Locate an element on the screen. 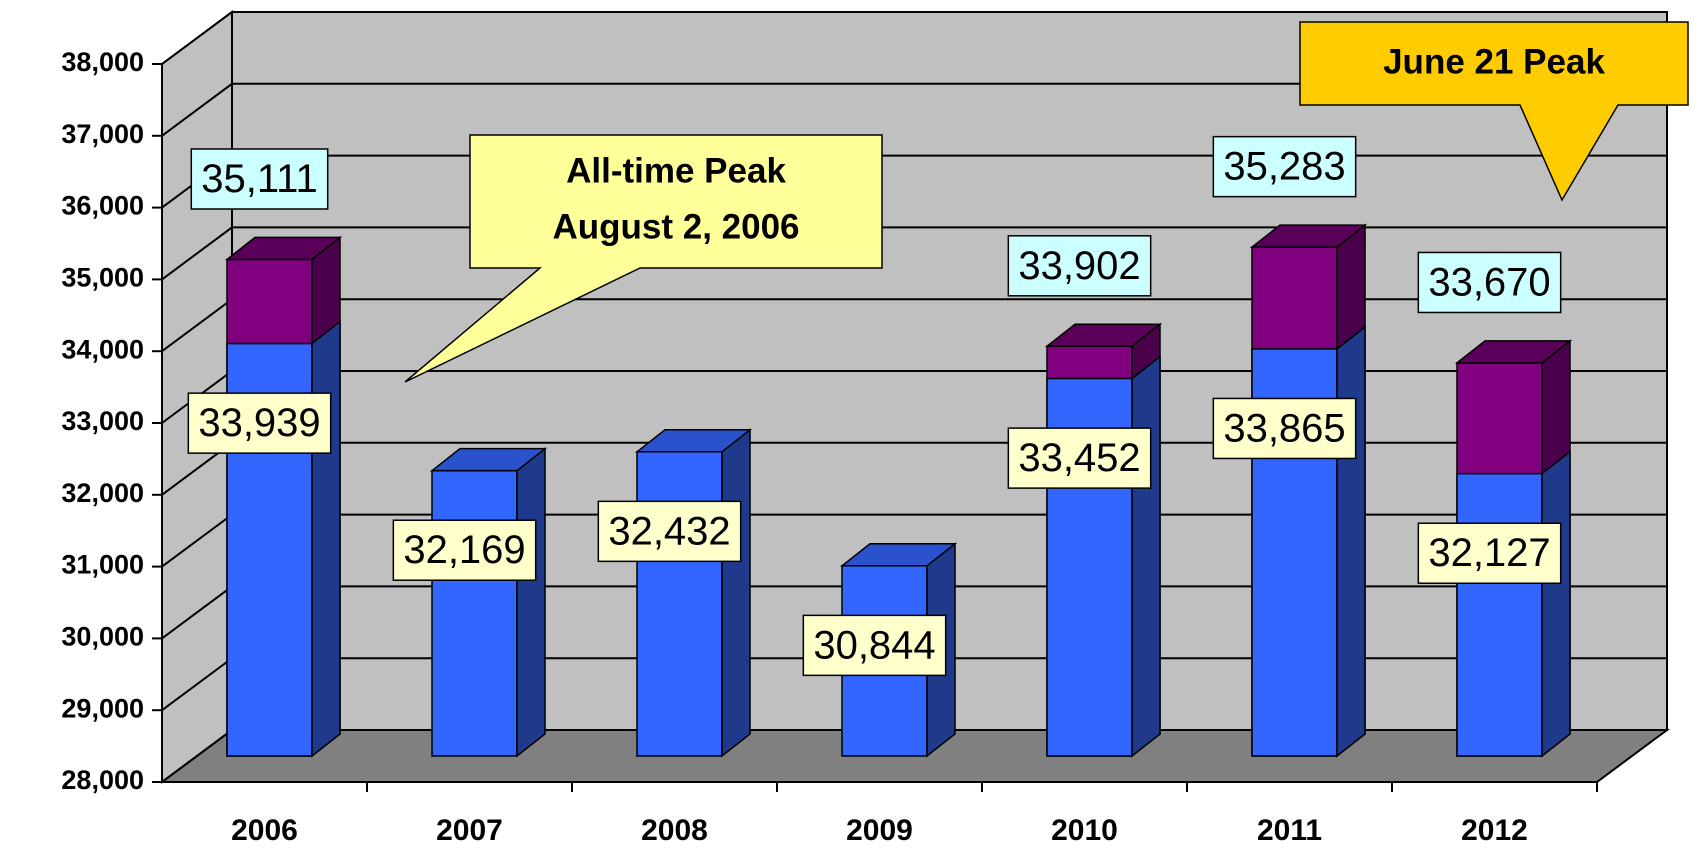  peak-label: 33,902 is located at coordinates (1079, 266).